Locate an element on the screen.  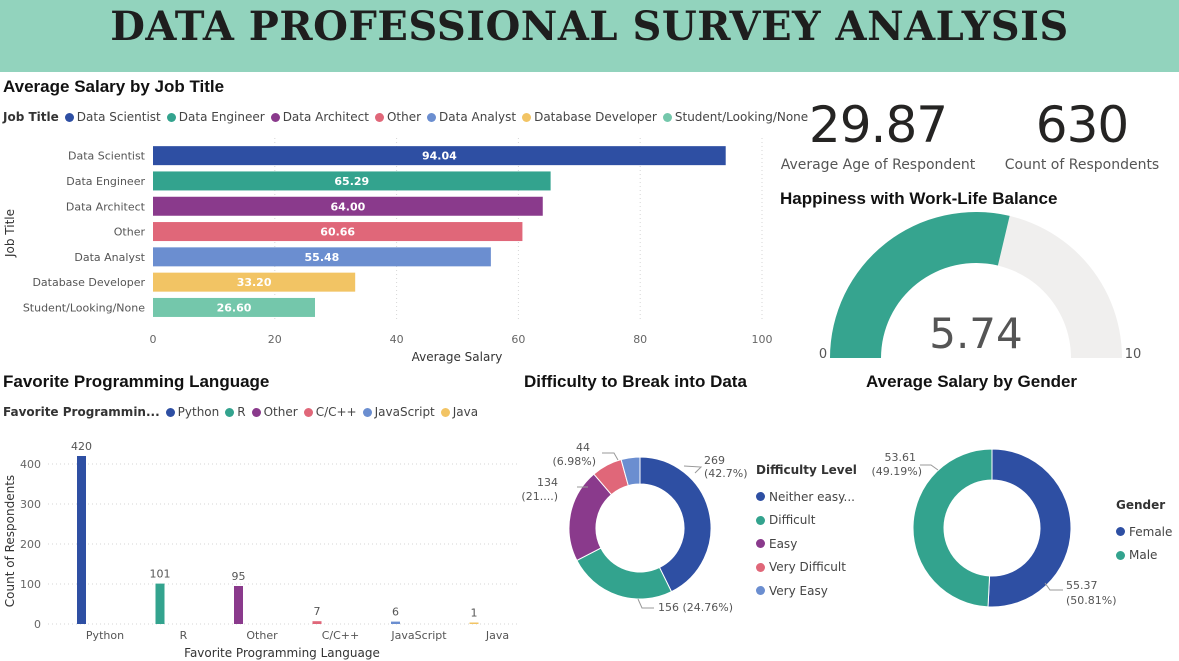
x-tick-label: 40 is located at coordinates (397, 339).